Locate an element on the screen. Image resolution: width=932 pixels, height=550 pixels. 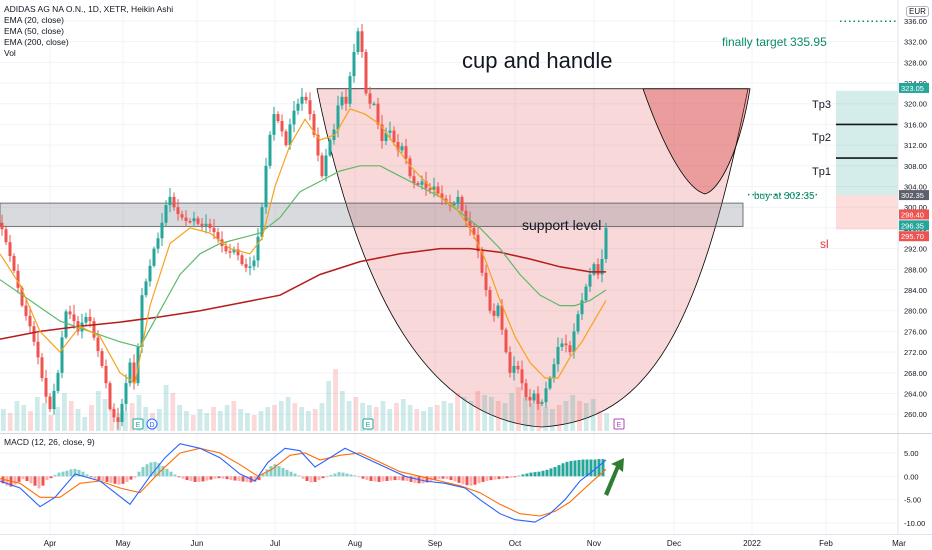
event-marker-label: D is located at coordinates (151, 425).